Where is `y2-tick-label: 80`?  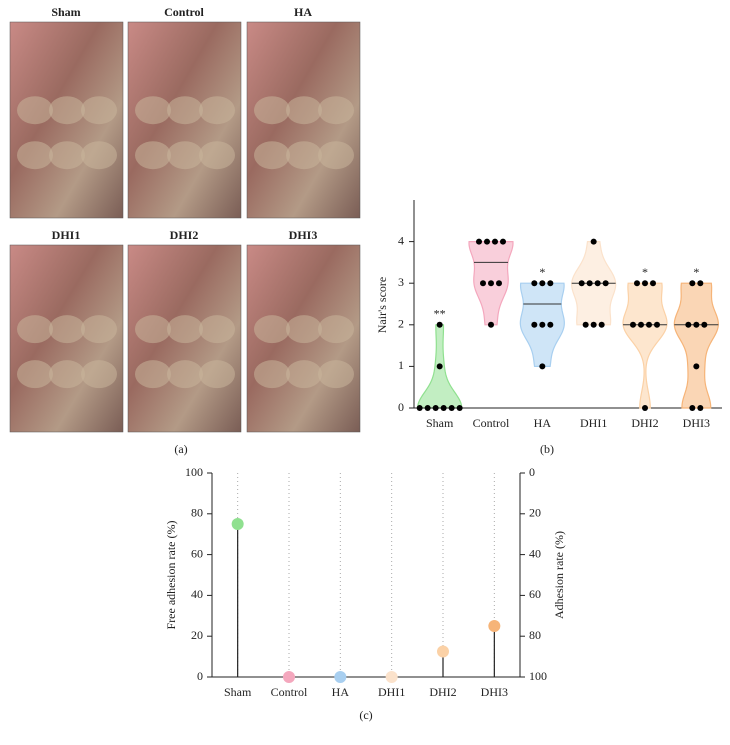 y2-tick-label: 80 is located at coordinates (535, 635).